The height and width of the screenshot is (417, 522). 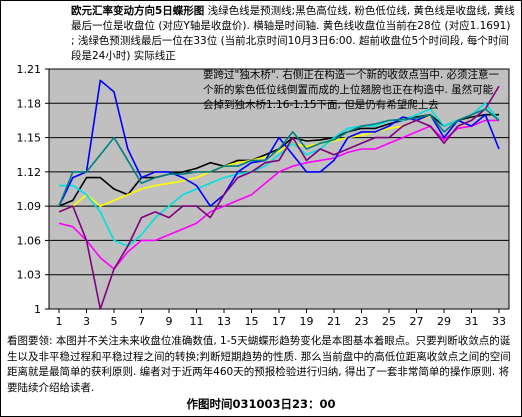 What do you see at coordinates (29, 103) in the screenshot?
I see `y-tick-label: 1.18` at bounding box center [29, 103].